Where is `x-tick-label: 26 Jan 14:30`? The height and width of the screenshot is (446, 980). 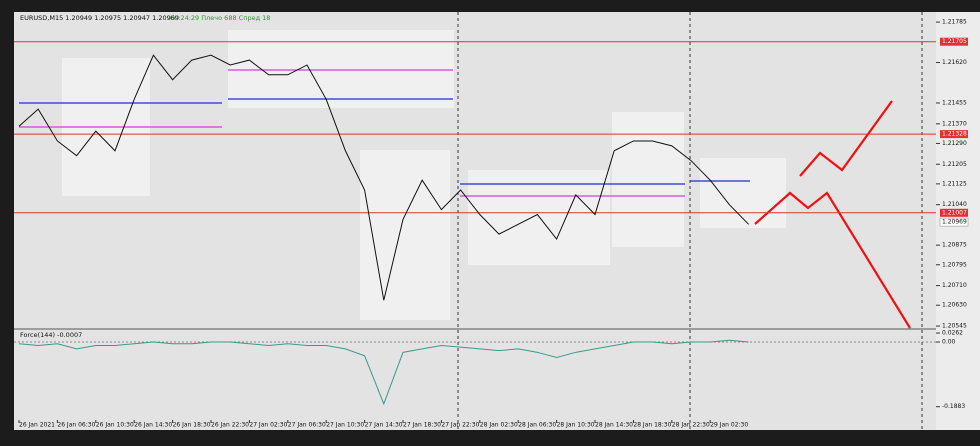 x-tick-label: 26 Jan 14:30 is located at coordinates (153, 425).